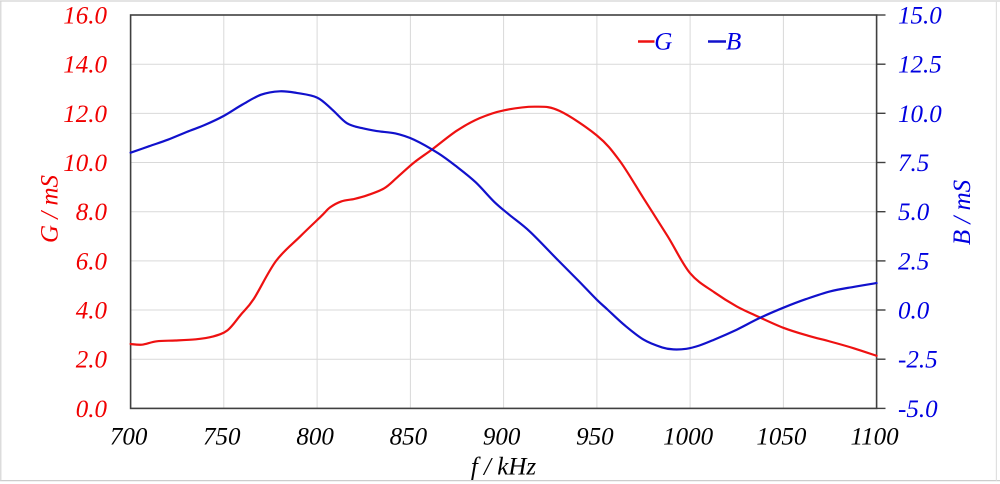  Describe the element at coordinates (92, 212) in the screenshot. I see `svg-text: 8.0` at that location.